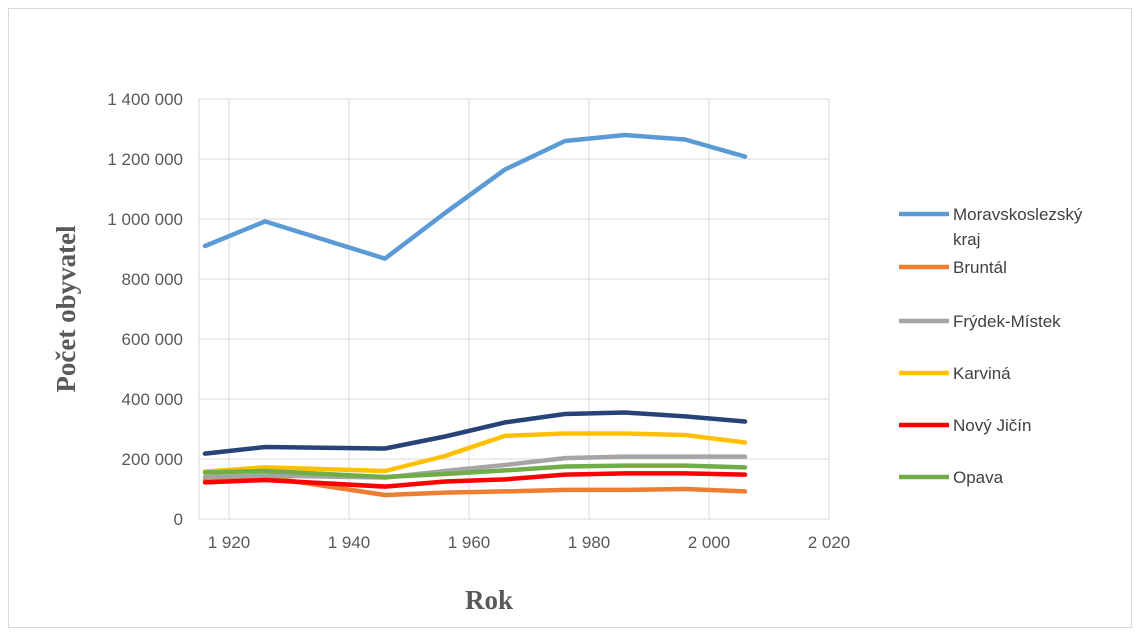 The width and height of the screenshot is (1141, 634). Describe the element at coordinates (475, 471) in the screenshot. I see `series-line-opava` at that location.